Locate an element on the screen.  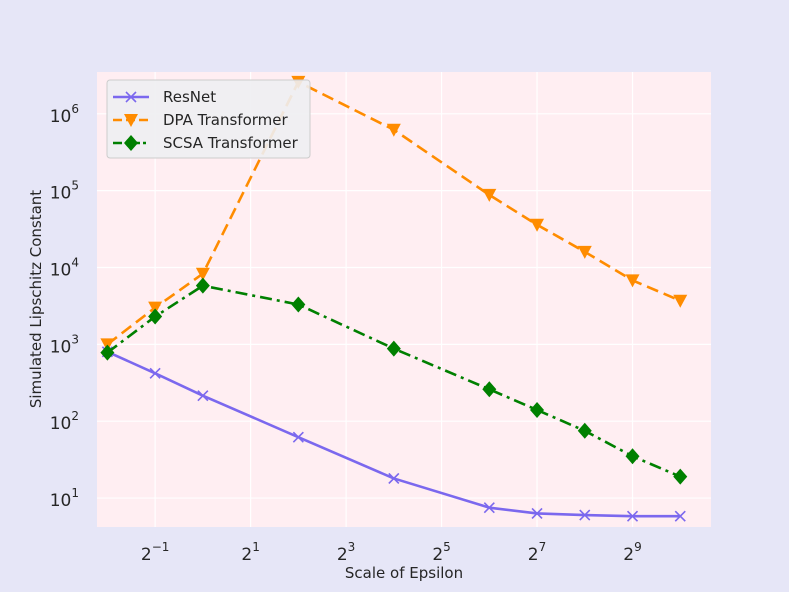
y-tick-label: 10² is located at coordinates (64, 421).